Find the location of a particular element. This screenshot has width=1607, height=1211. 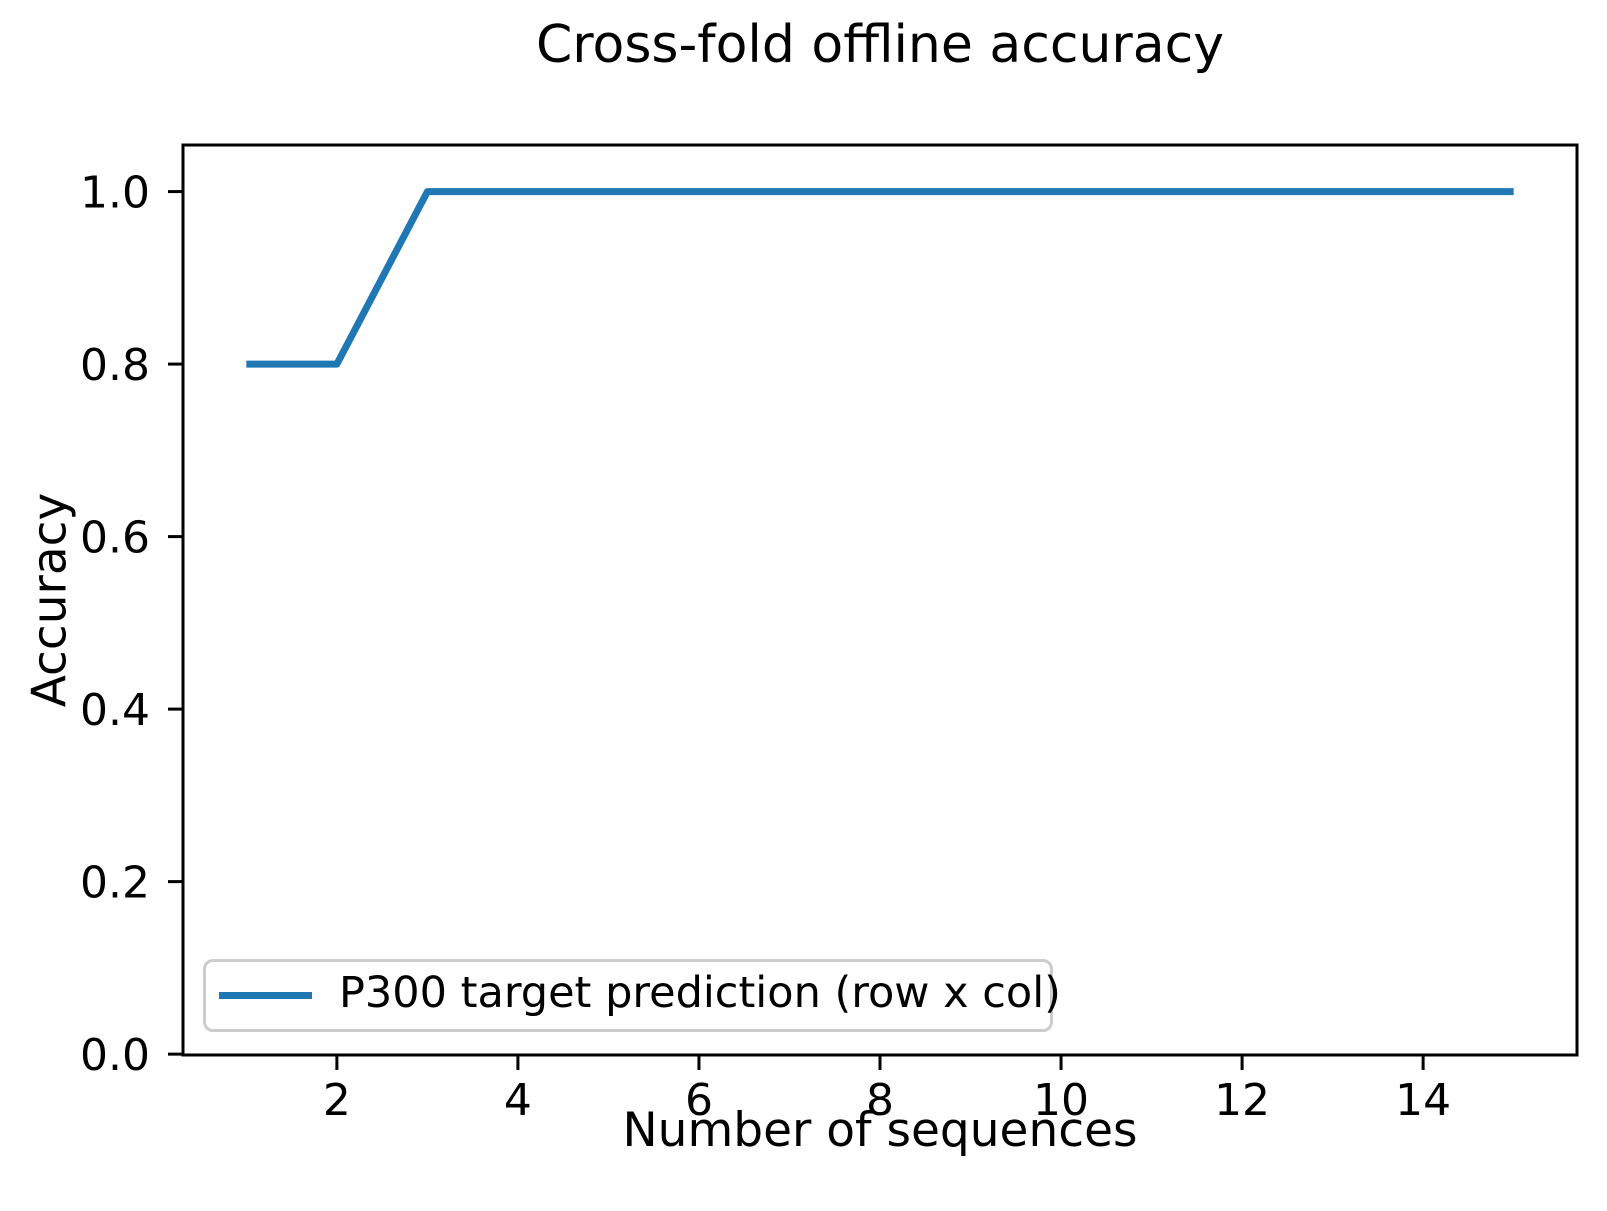

y-tick-label: 1.0 is located at coordinates (115, 193).